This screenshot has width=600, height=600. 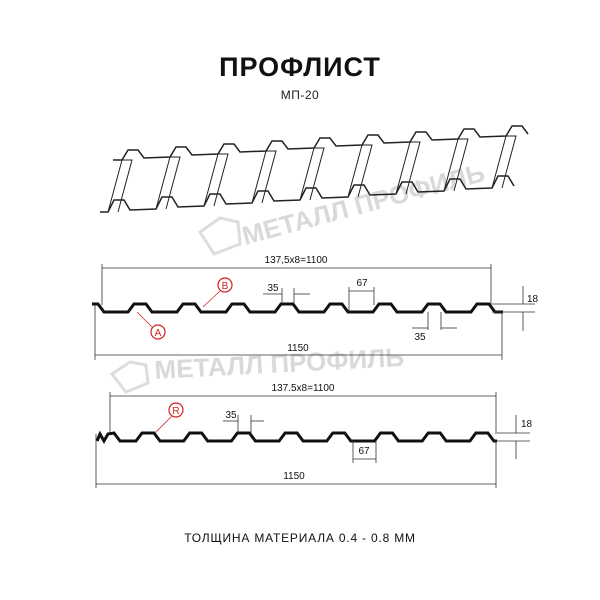 I want to click on watermark-2: МЕТАЛЛ ПРОФИЛЬ, so click(x=257, y=368).